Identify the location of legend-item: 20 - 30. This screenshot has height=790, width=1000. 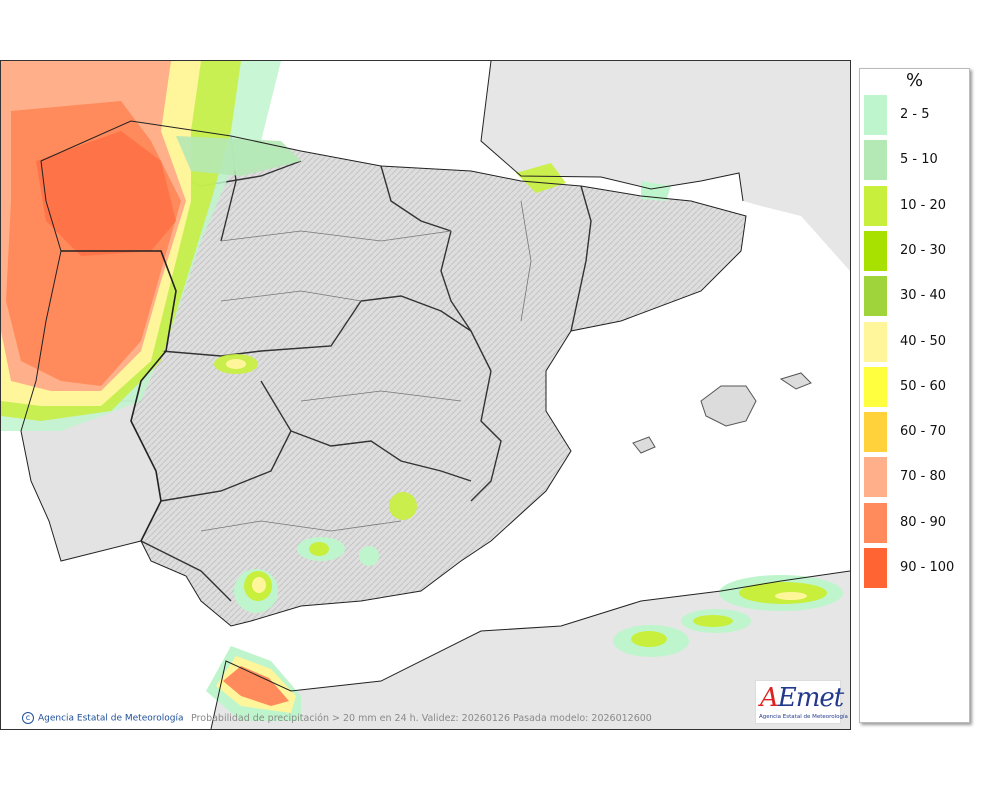
(916, 251).